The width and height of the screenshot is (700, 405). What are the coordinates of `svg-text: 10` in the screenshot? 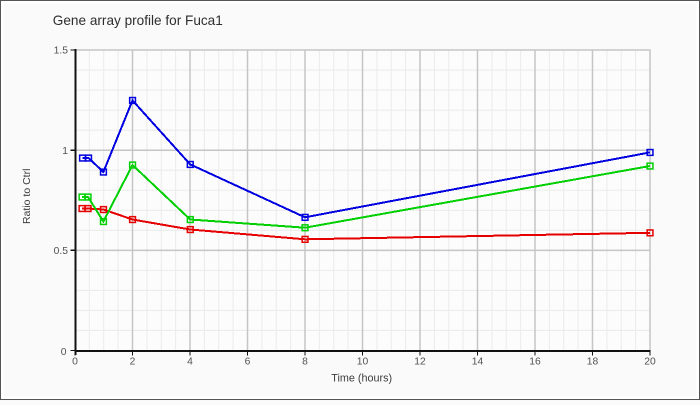 It's located at (363, 362).